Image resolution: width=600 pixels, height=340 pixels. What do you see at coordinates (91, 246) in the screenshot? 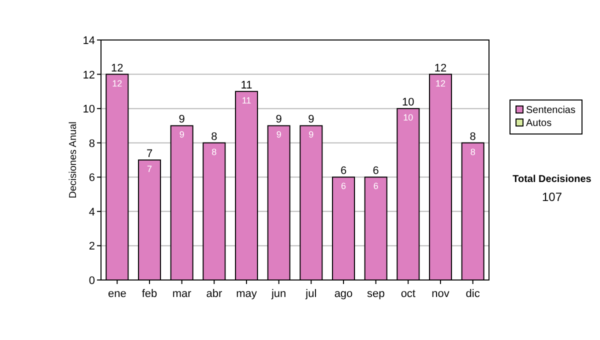
I see `y-tick-label: 2` at bounding box center [91, 246].